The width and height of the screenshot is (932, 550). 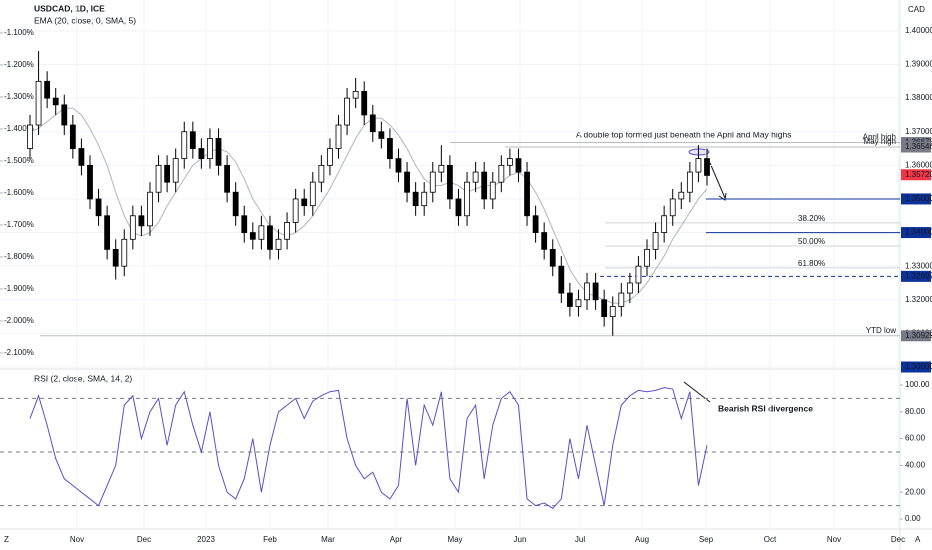 I want to click on x-tick-label: Nov, so click(x=834, y=539).